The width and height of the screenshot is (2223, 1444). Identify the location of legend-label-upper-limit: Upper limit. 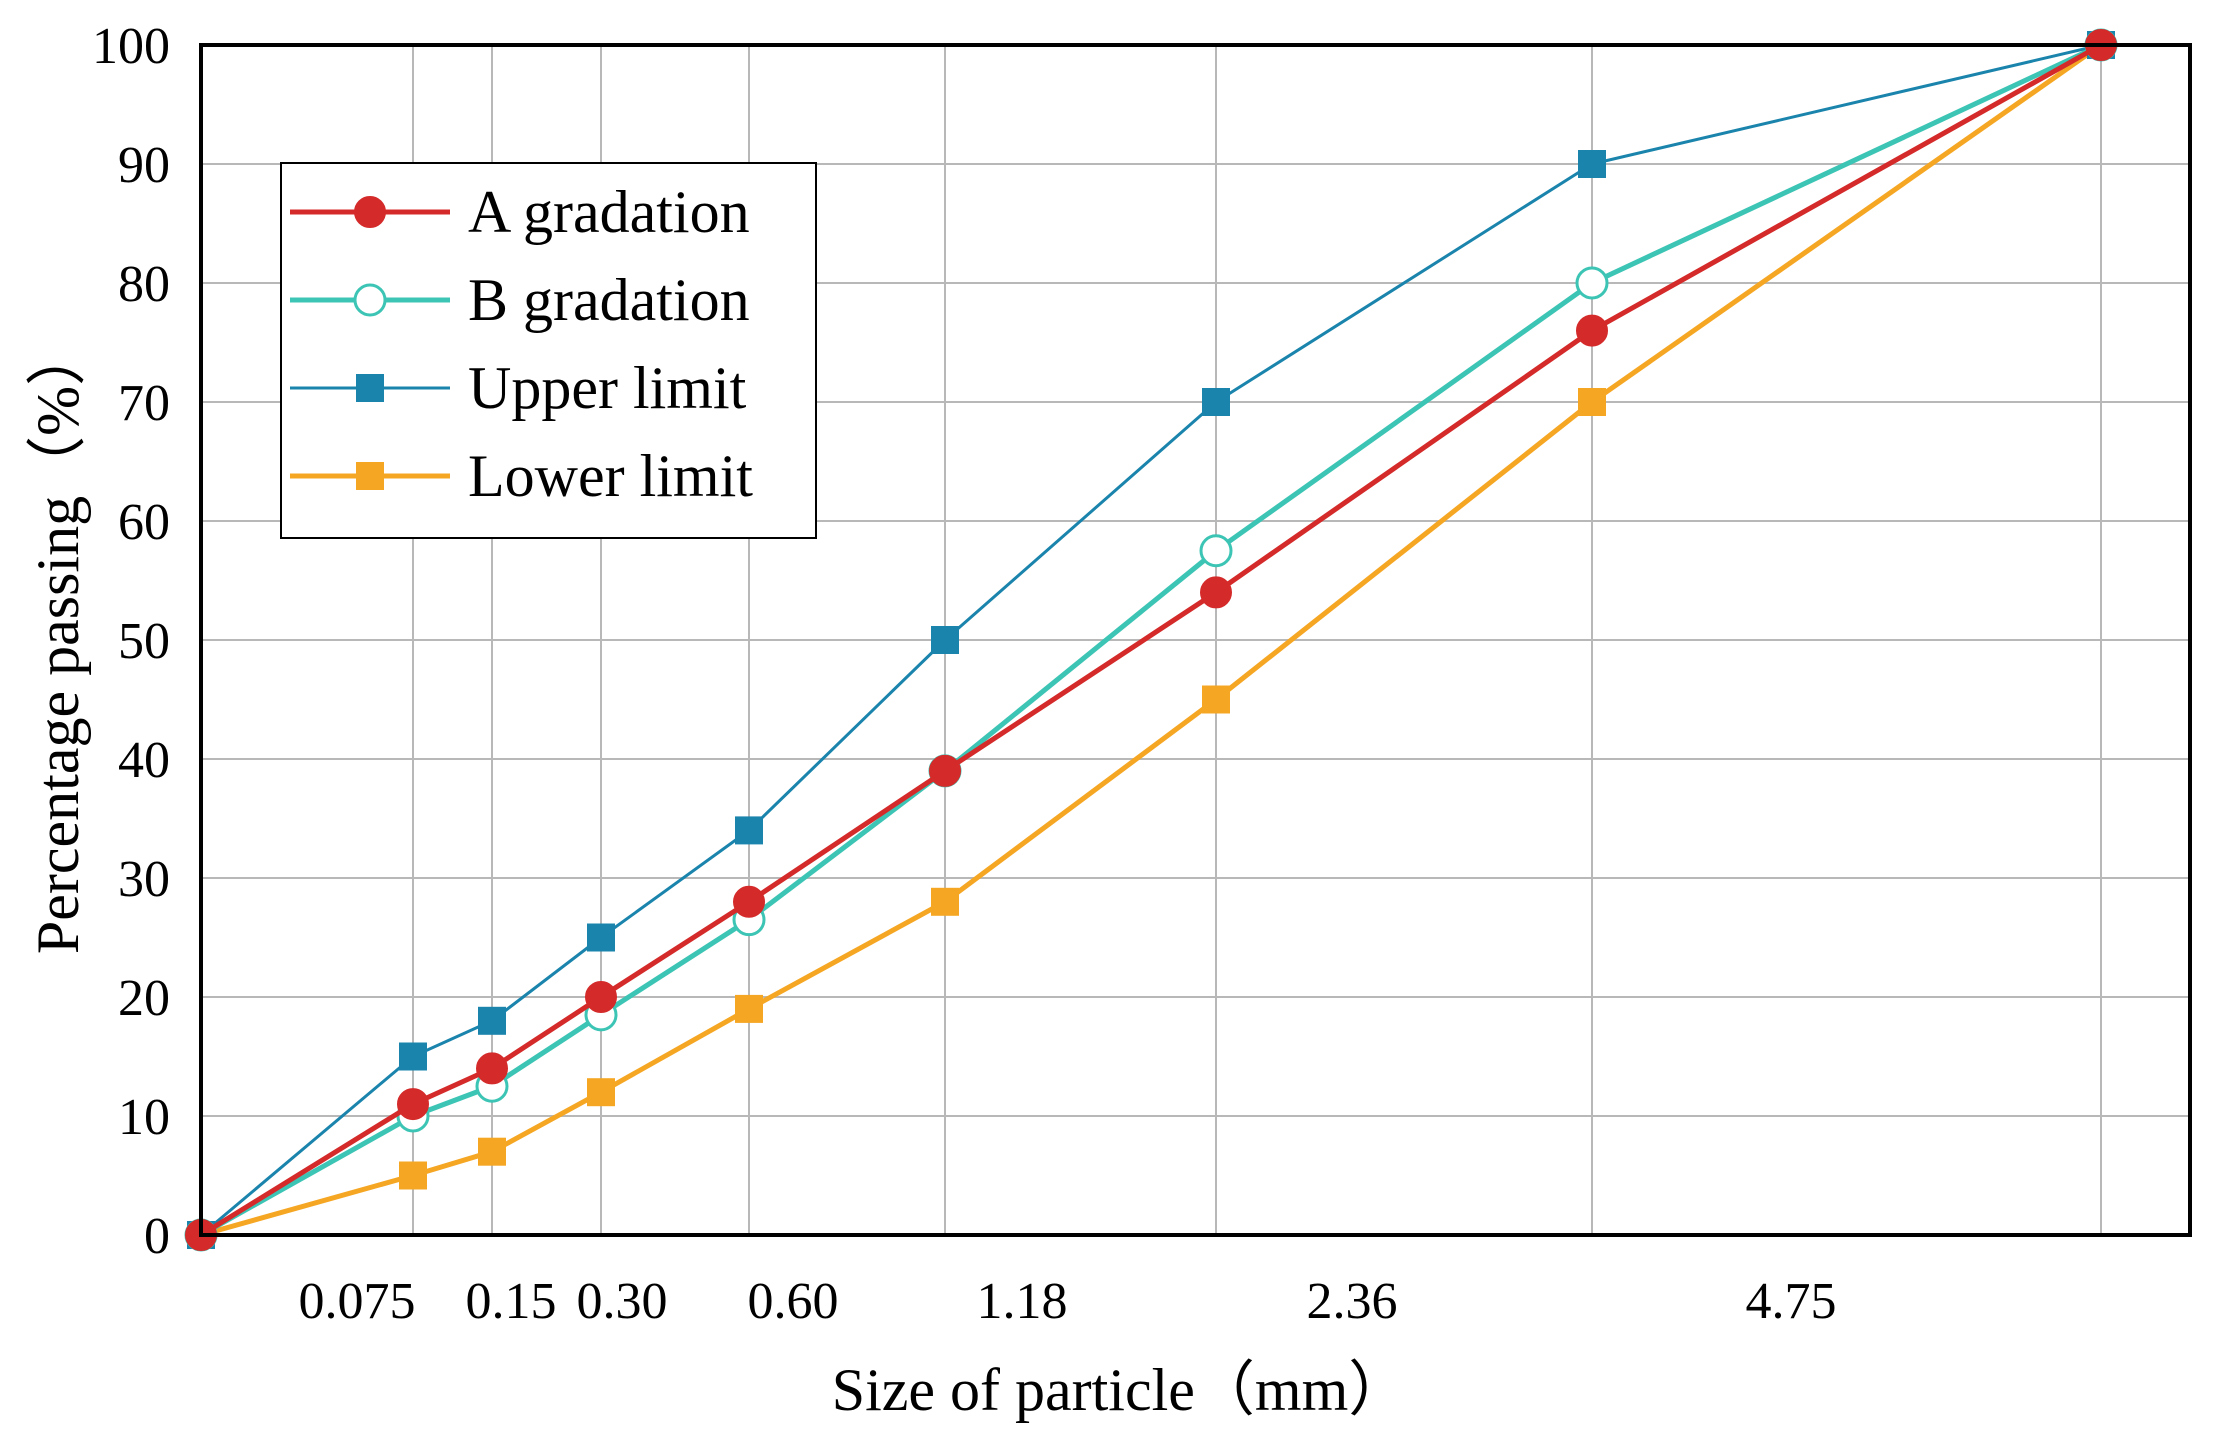
(607, 388).